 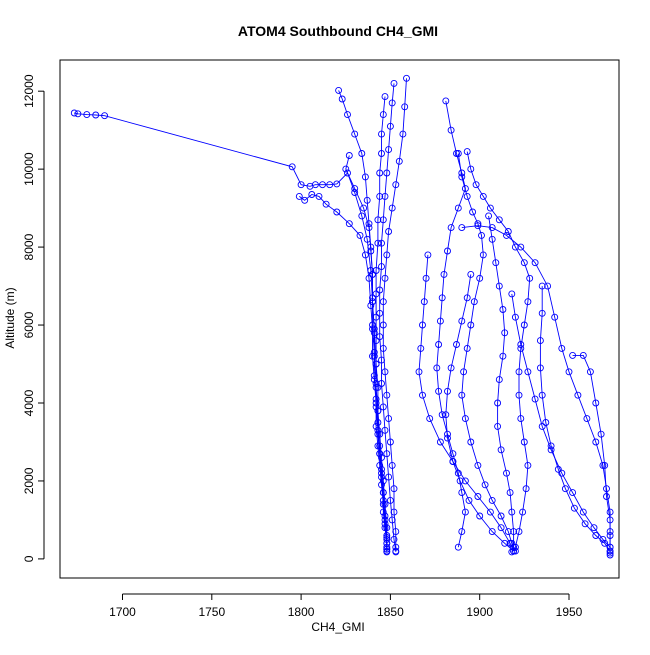 I want to click on x-tick-label: 1800, so click(x=301, y=612).